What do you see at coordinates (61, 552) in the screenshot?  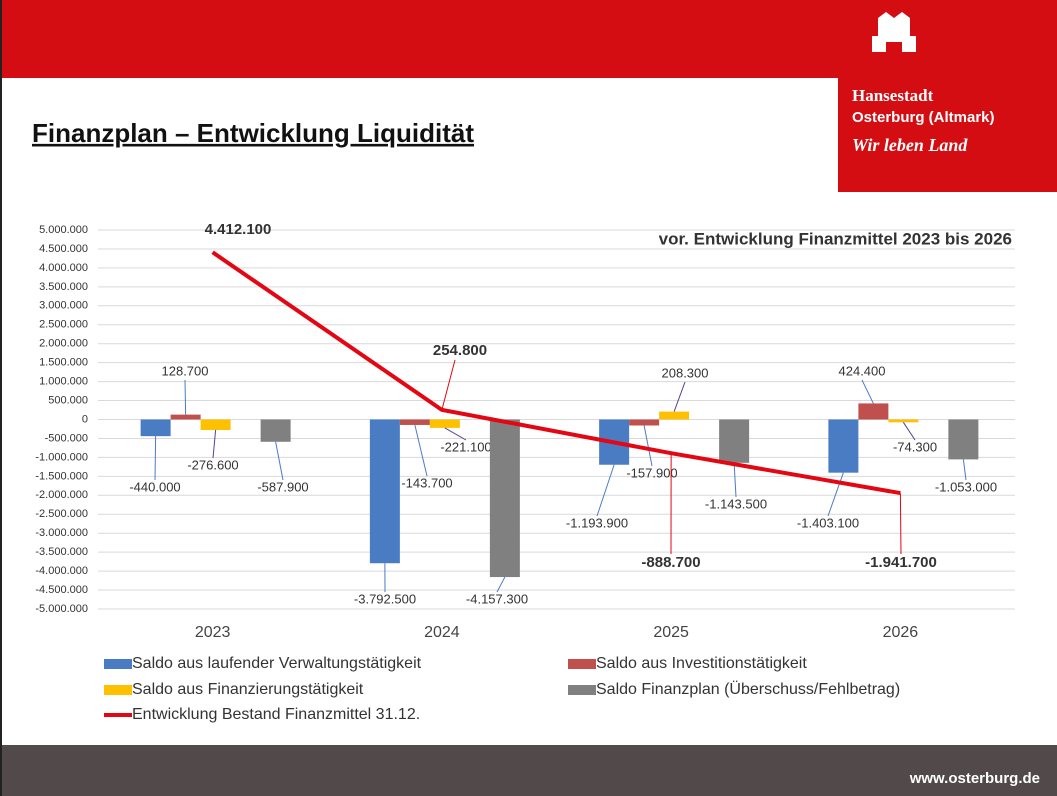 I see `y-tick-label: -3.500.000` at bounding box center [61, 552].